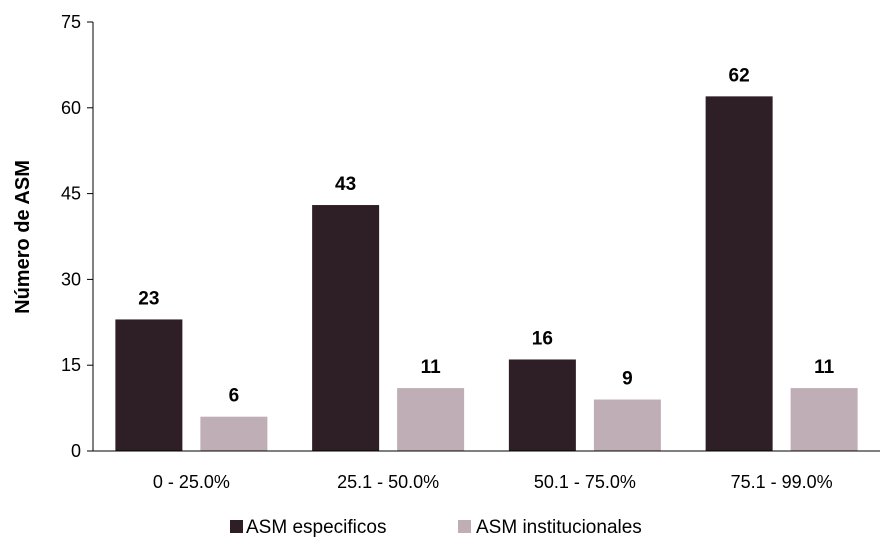 The image size is (894, 540). I want to click on y-tick-label: 30, so click(71, 279).